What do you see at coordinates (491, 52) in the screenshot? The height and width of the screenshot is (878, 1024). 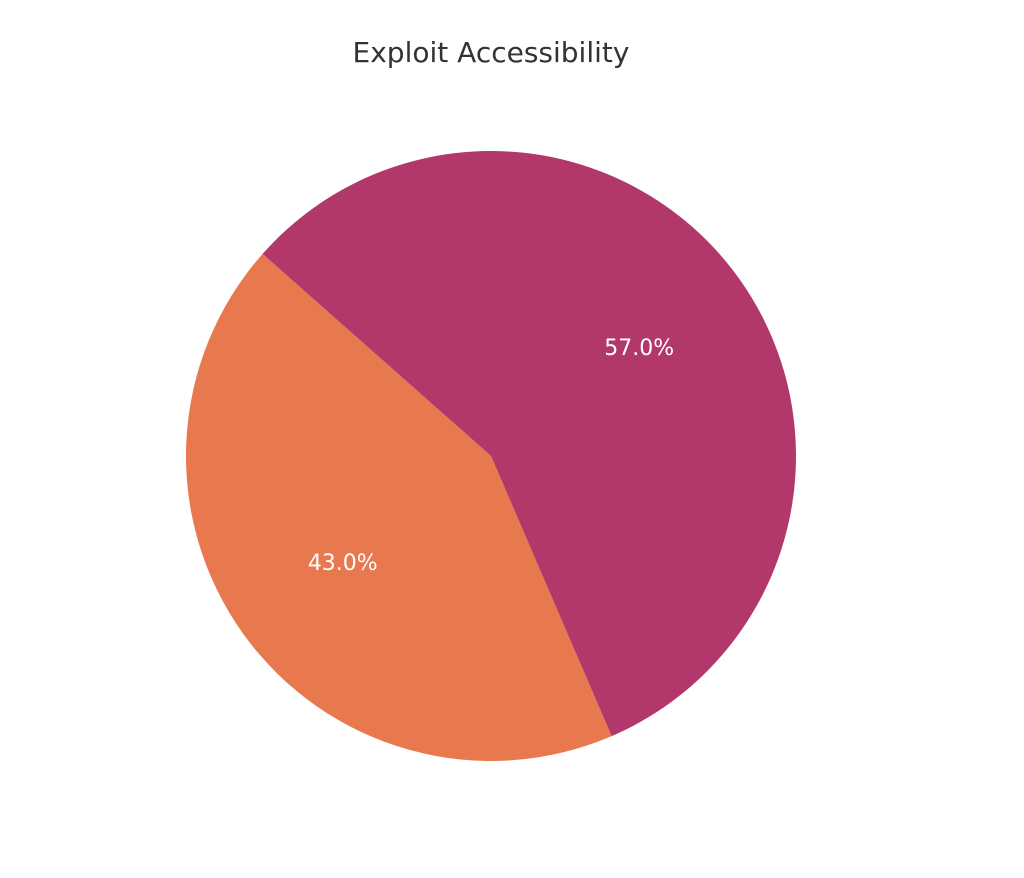 I see `chart-title: Exploit Accessibility` at bounding box center [491, 52].